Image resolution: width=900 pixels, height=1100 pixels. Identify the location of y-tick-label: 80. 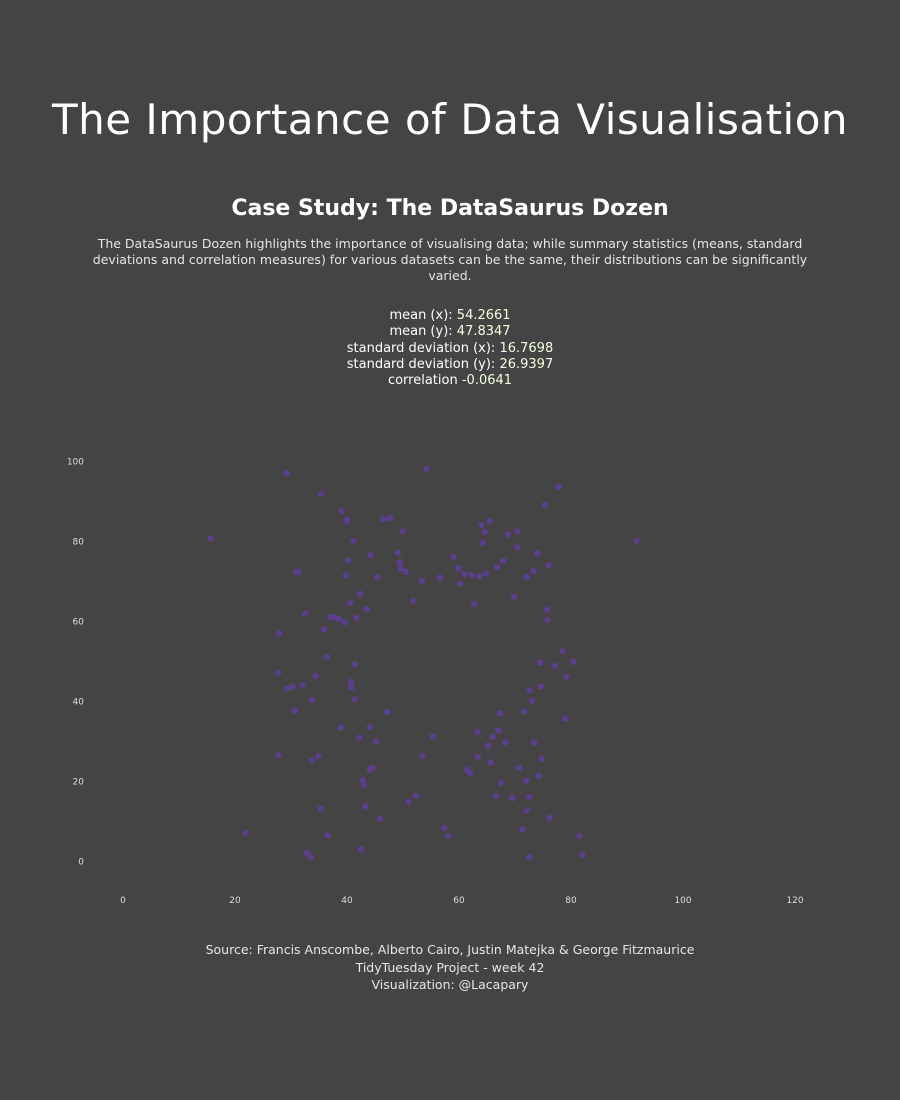
(79, 543).